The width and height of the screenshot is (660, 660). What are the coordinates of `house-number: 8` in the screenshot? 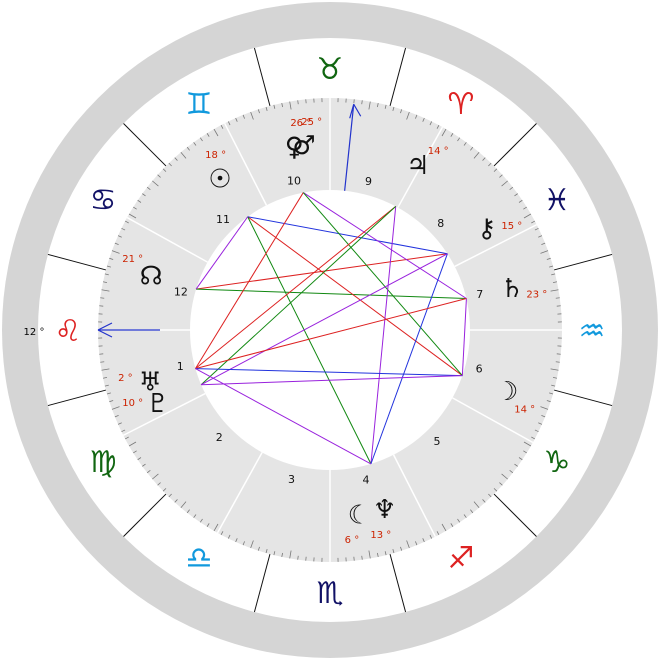 It's located at (440, 223).